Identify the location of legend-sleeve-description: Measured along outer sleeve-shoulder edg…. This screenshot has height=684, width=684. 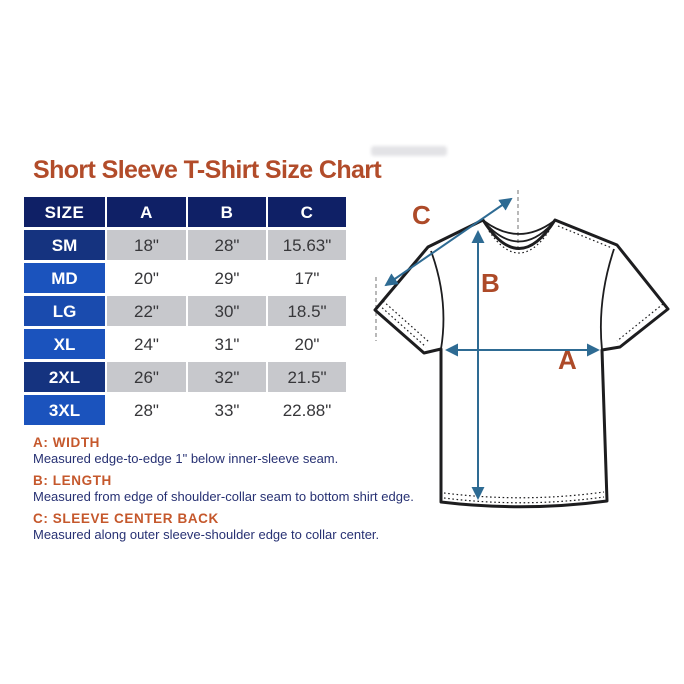
(206, 534).